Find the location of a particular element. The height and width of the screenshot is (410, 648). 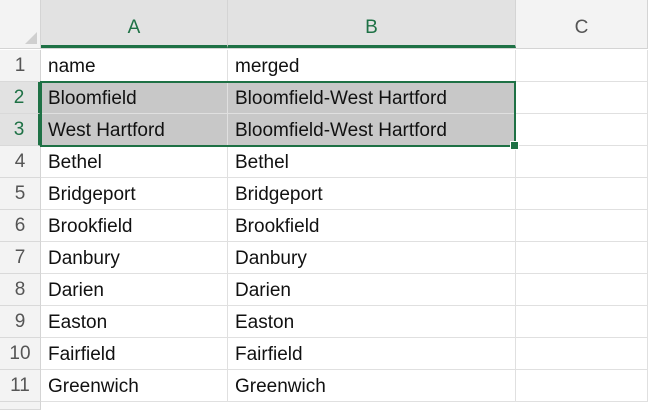

column-header-b: B is located at coordinates (372, 24).